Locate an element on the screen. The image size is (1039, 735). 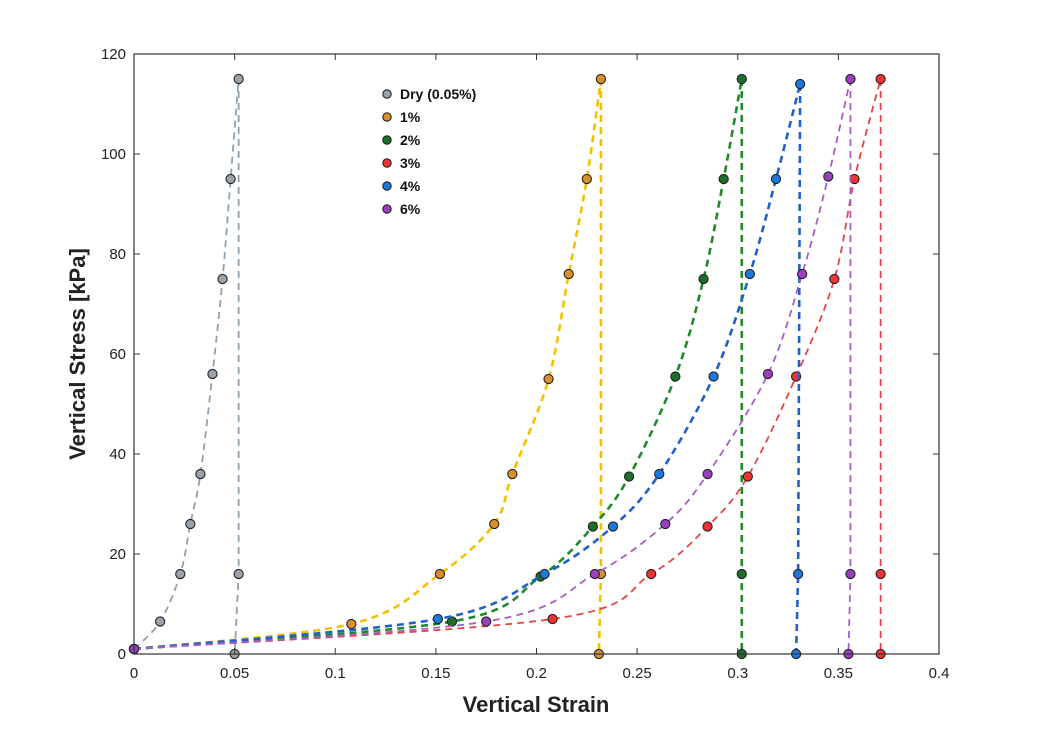
legend-label: 3% is located at coordinates (410, 163).